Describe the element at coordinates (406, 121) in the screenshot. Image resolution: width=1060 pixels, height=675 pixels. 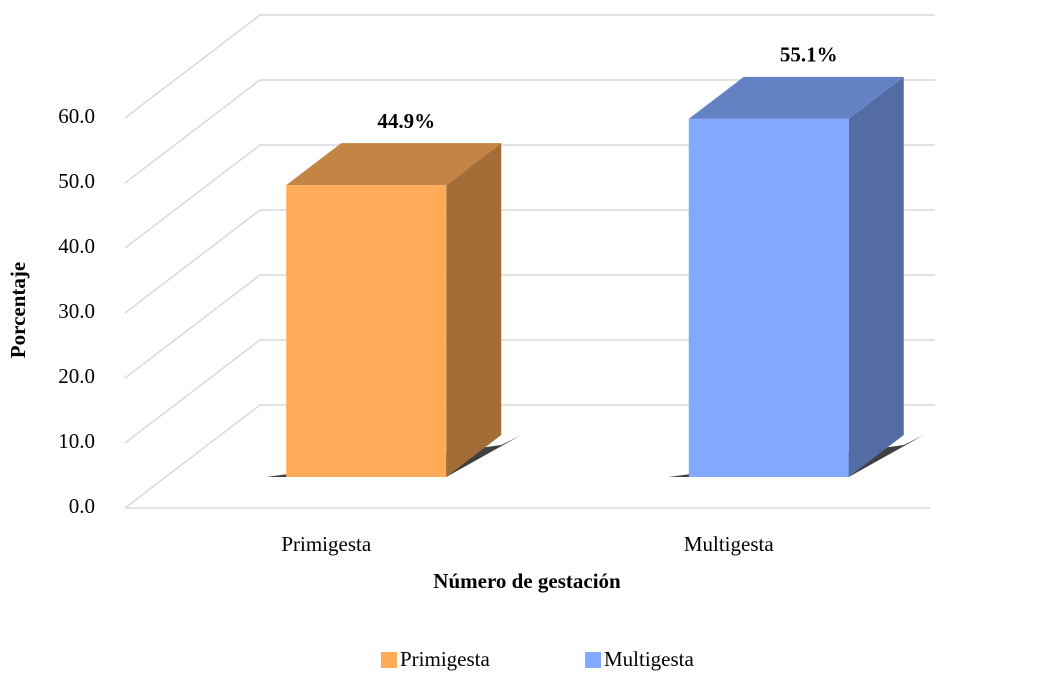
I see `data-label: 44.9%` at that location.